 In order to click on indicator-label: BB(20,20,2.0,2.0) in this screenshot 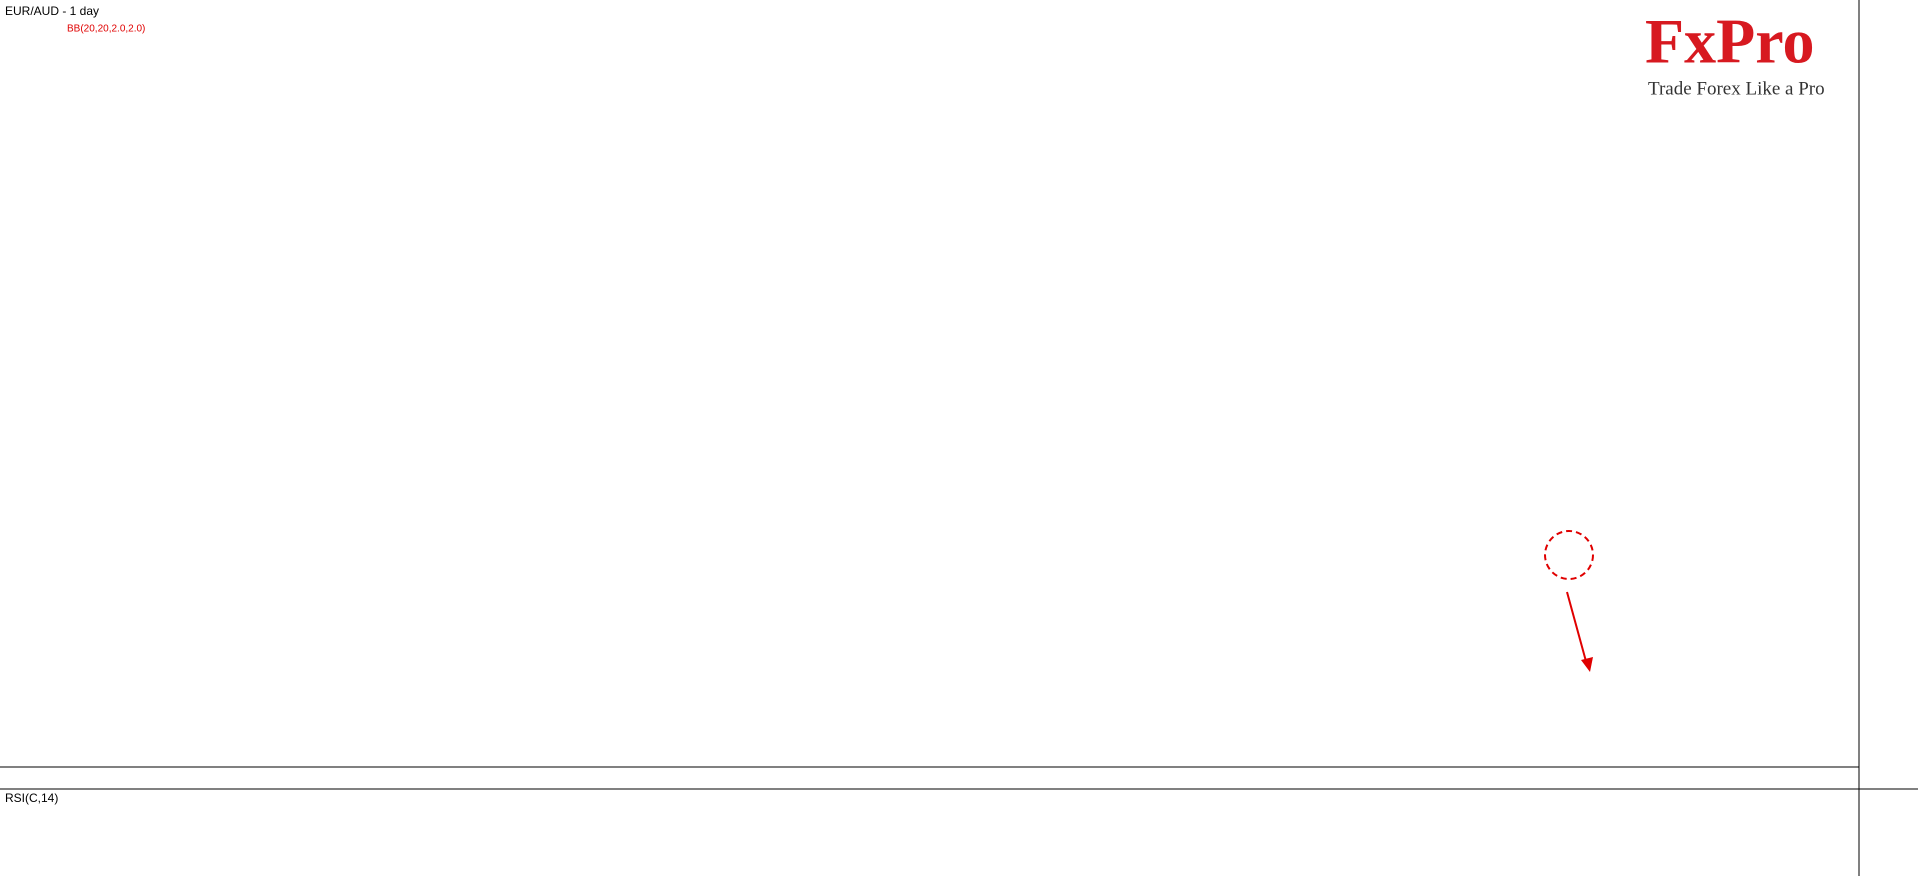, I will do `click(106, 29)`.